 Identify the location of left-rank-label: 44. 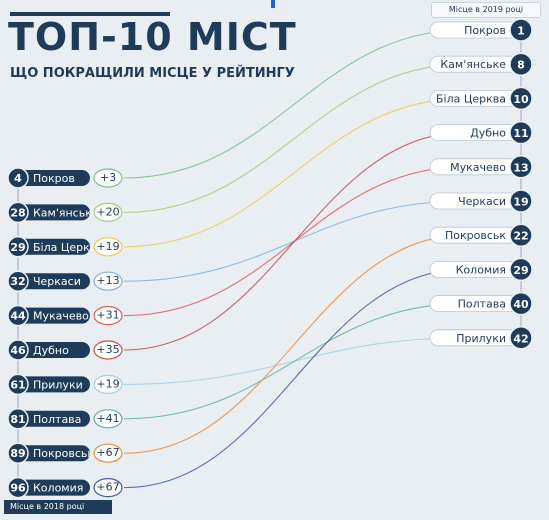
(18, 316).